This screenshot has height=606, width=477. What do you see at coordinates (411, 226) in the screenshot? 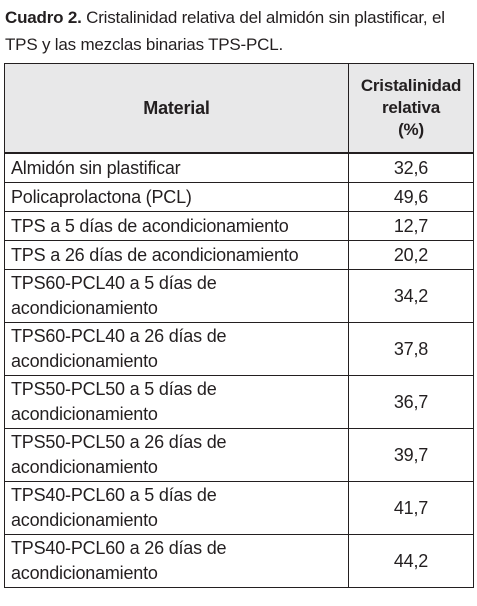
I see `crystallinity-value: 12,7` at bounding box center [411, 226].